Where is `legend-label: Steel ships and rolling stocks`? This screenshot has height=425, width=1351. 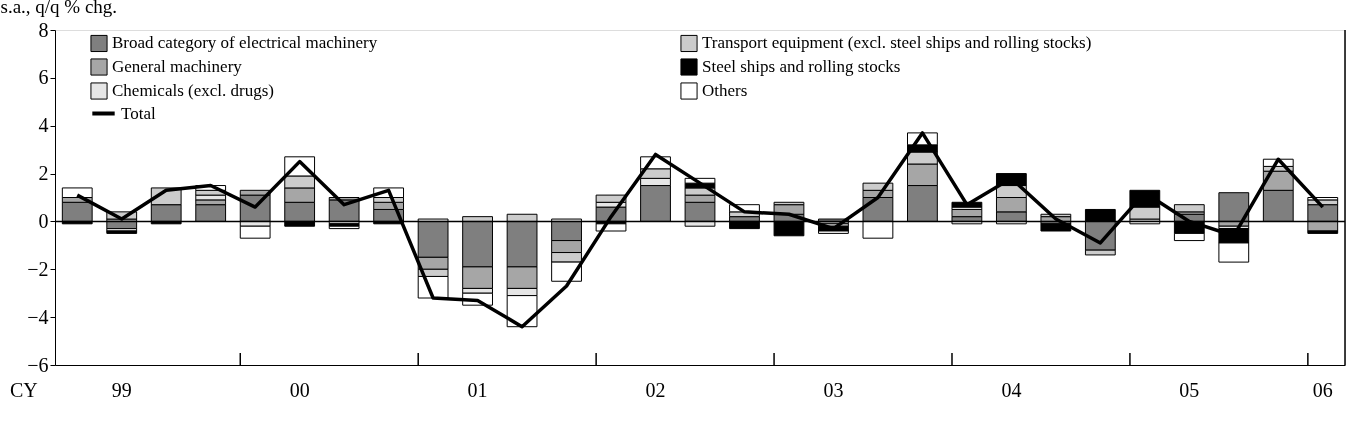 legend-label: Steel ships and rolling stocks is located at coordinates (801, 66).